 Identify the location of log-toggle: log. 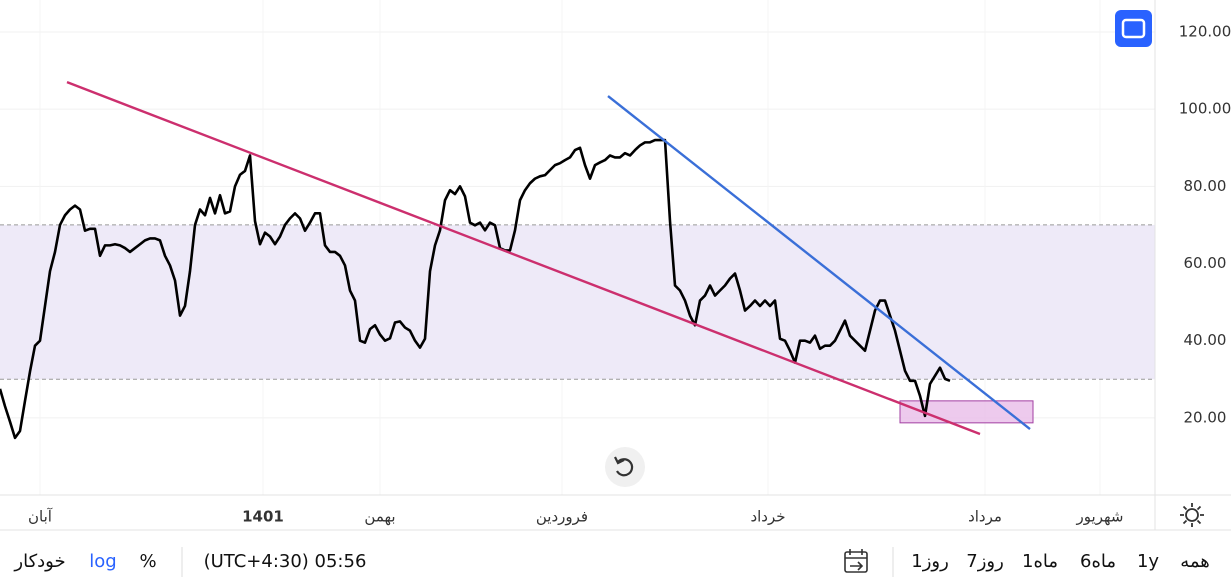
(102, 561).